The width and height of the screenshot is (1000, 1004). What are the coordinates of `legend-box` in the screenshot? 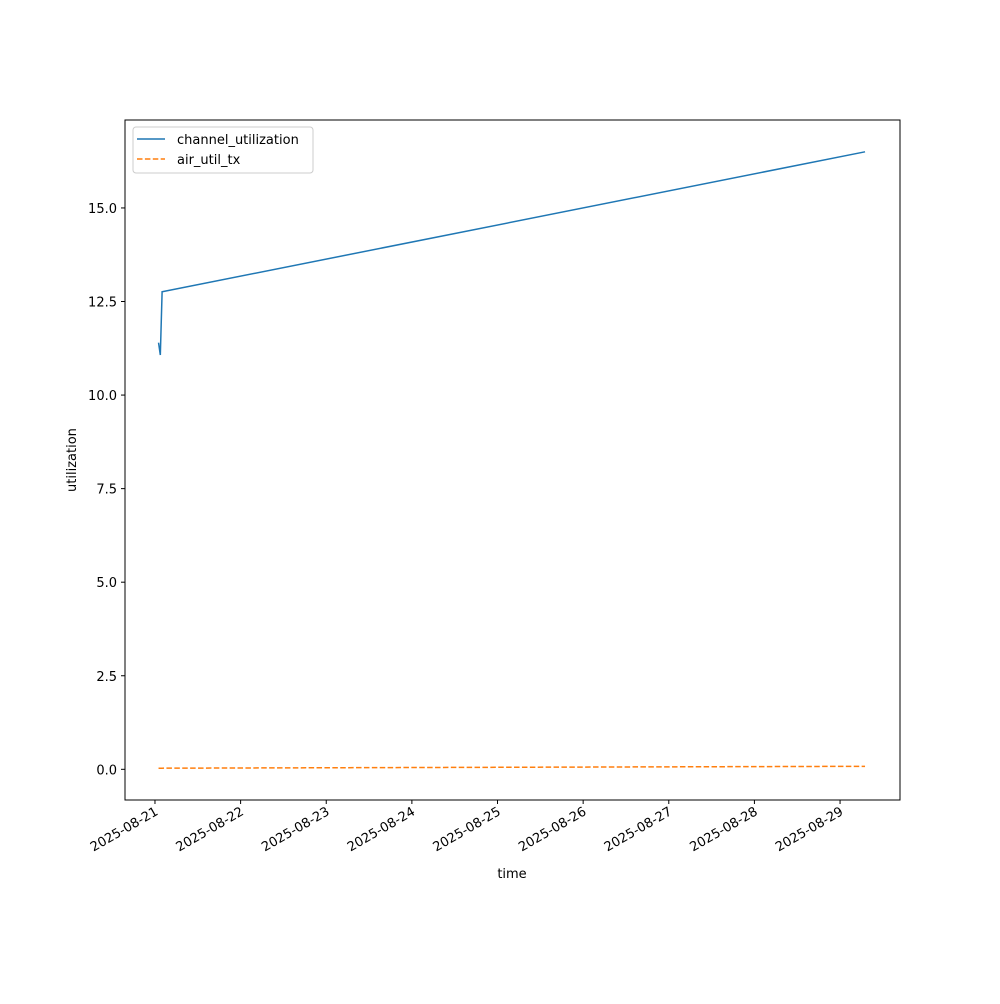 It's located at (223, 150).